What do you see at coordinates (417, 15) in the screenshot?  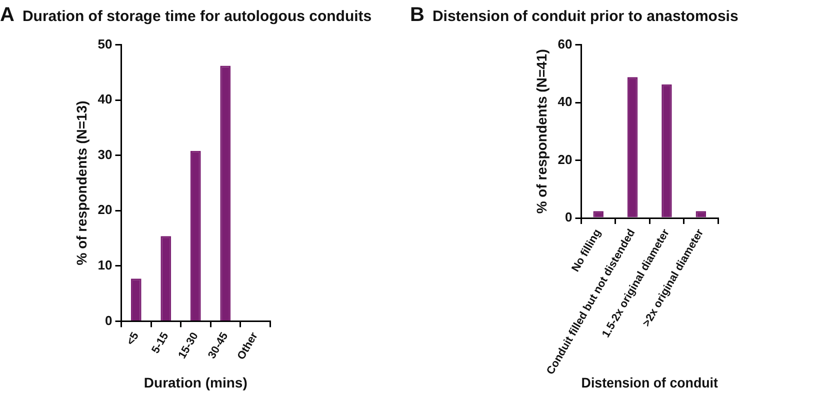 I see `text: B` at bounding box center [417, 15].